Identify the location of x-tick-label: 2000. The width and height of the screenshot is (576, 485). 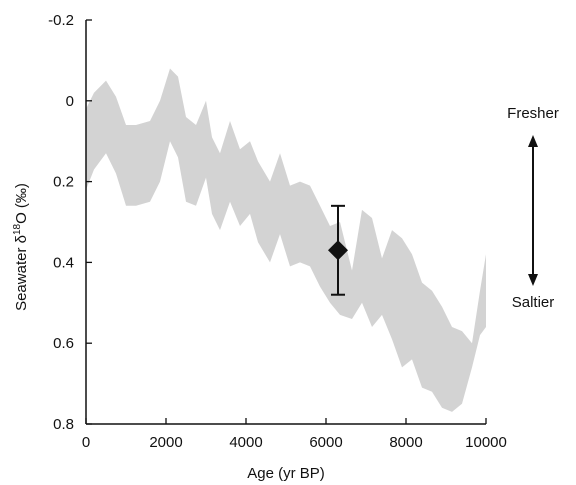
(165, 442).